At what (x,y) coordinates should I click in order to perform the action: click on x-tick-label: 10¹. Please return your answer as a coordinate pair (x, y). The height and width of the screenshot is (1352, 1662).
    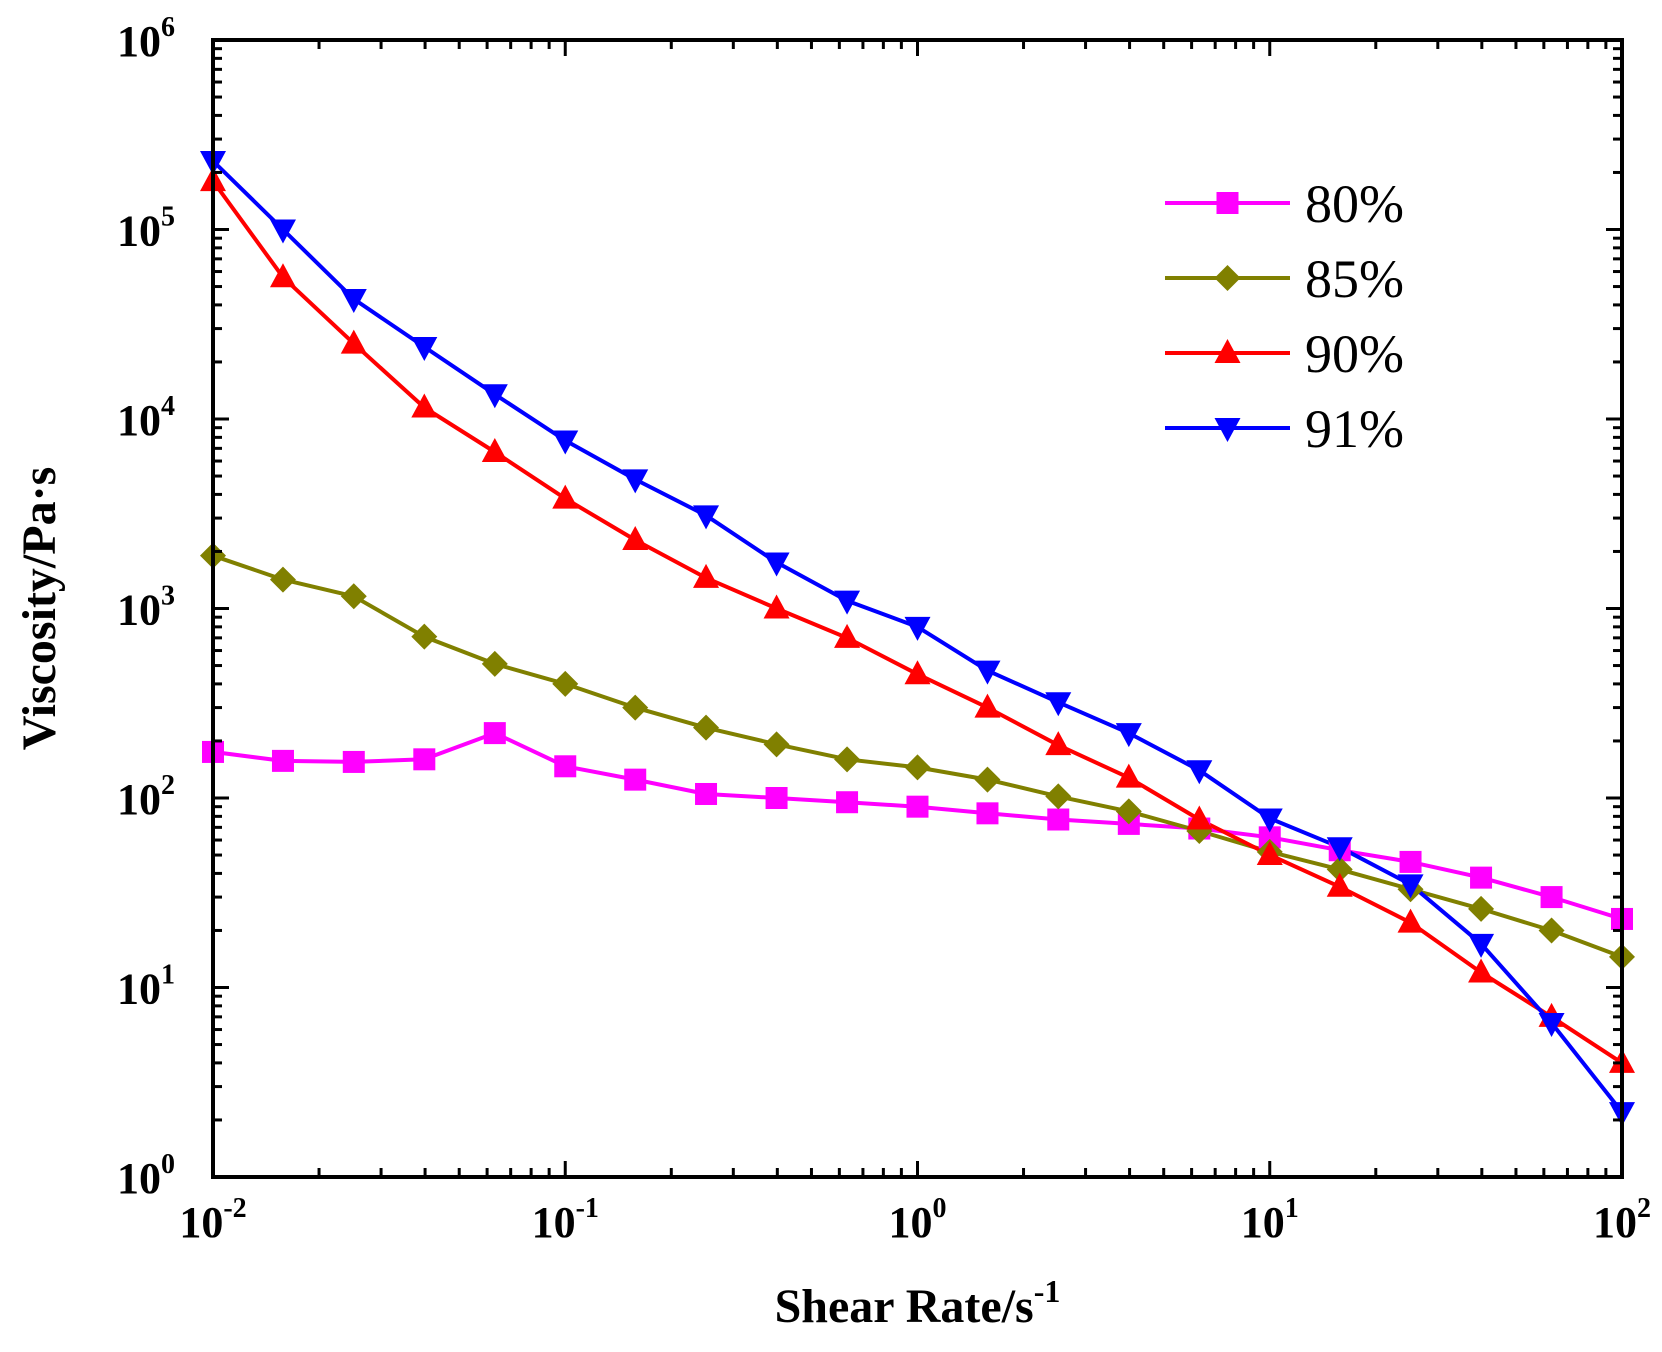
    Looking at the image, I should click on (1270, 1220).